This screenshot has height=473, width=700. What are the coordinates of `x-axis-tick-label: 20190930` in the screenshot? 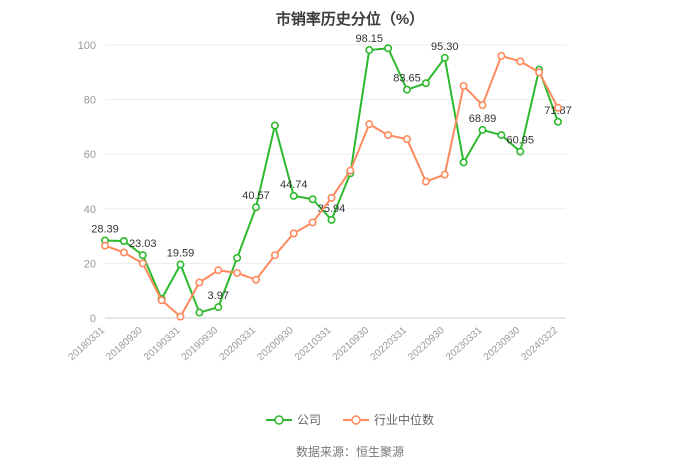 It's located at (200, 344).